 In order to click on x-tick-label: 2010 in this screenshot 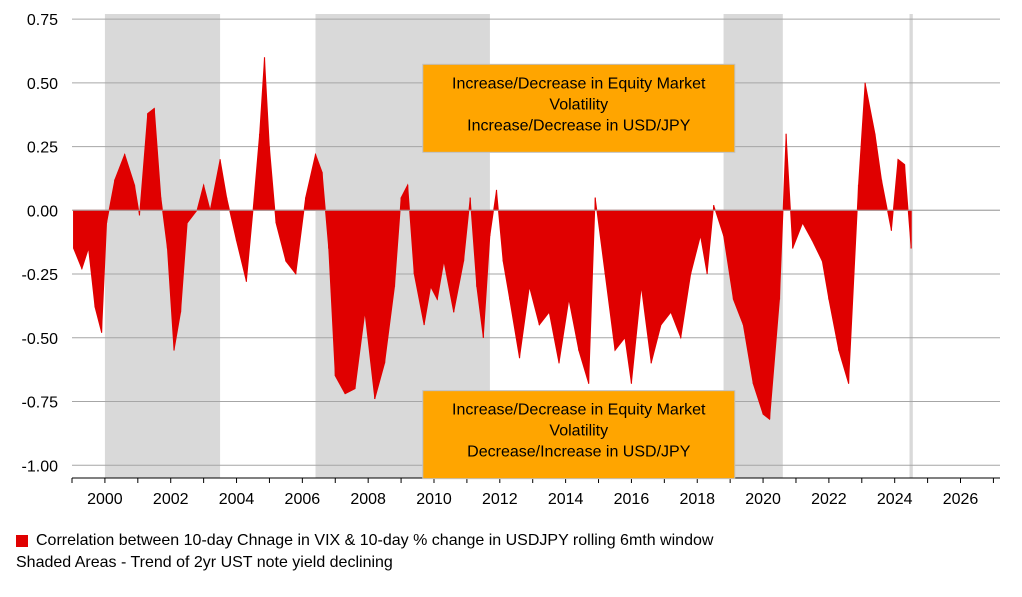, I will do `click(434, 499)`.